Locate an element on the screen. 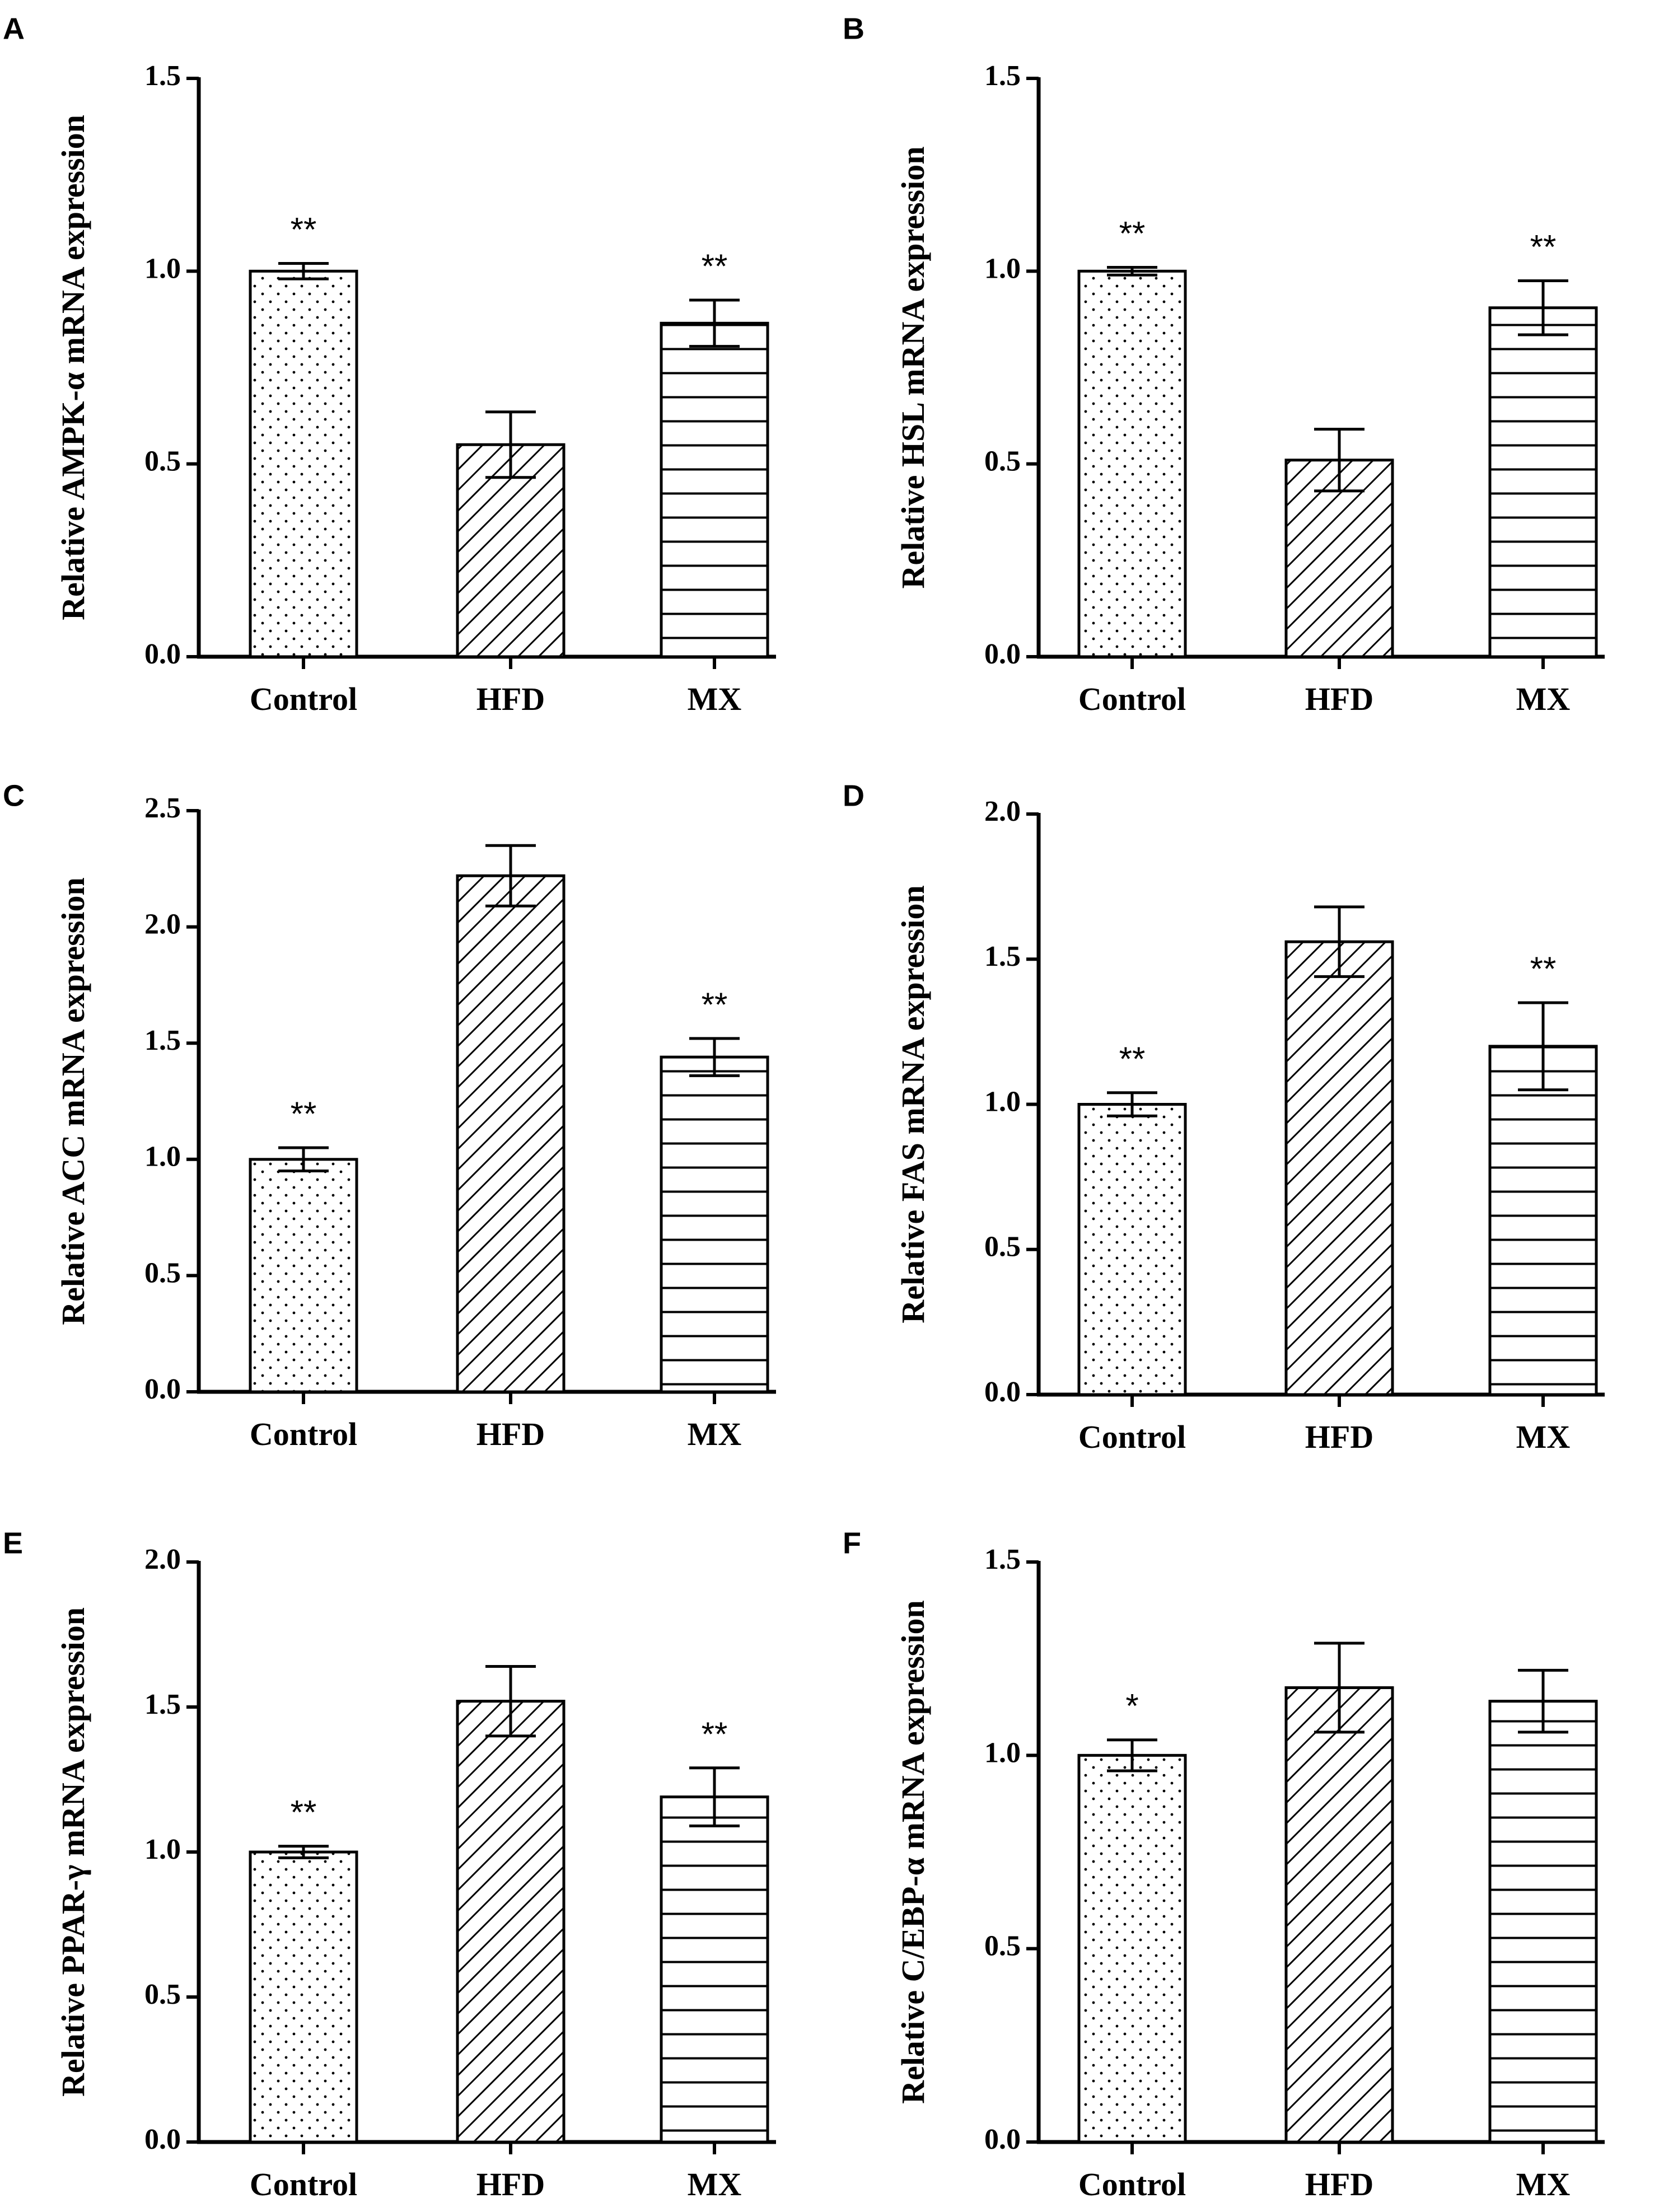 The image size is (1673, 2212). y-axis-label: Relative C/EBP-α mRNA expression is located at coordinates (913, 1852).